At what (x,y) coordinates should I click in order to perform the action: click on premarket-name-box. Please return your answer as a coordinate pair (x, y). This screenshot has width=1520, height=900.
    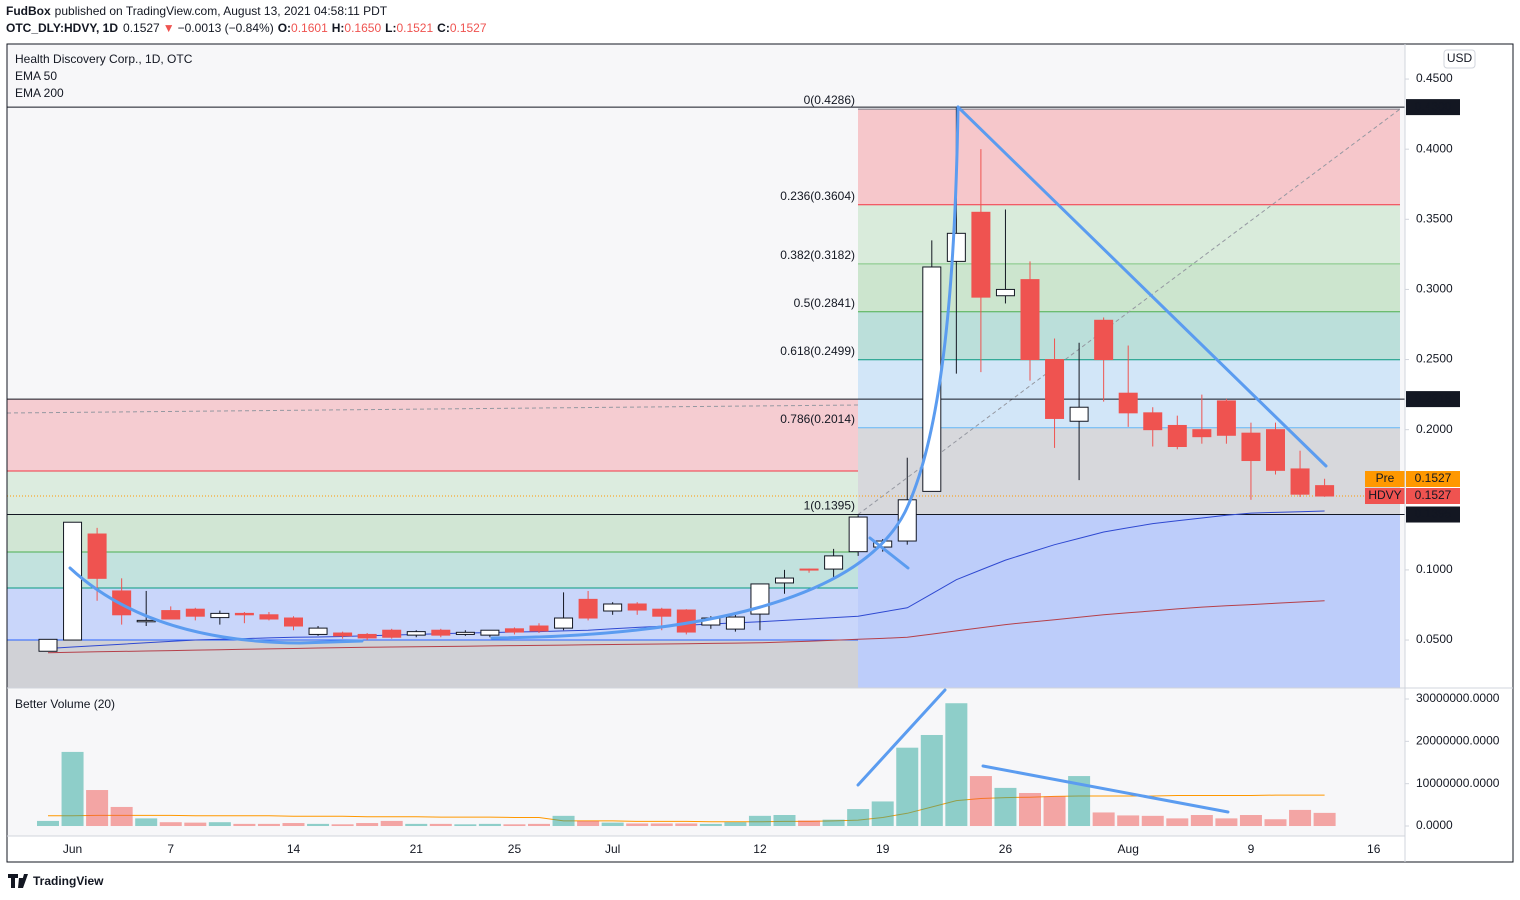
    Looking at the image, I should click on (1385, 479).